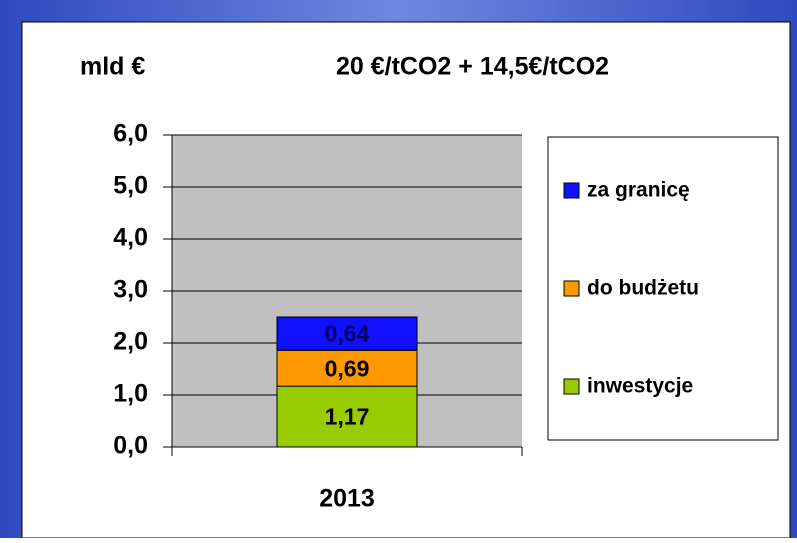  Describe the element at coordinates (130, 134) in the screenshot. I see `y-tick-label: 6,0` at that location.